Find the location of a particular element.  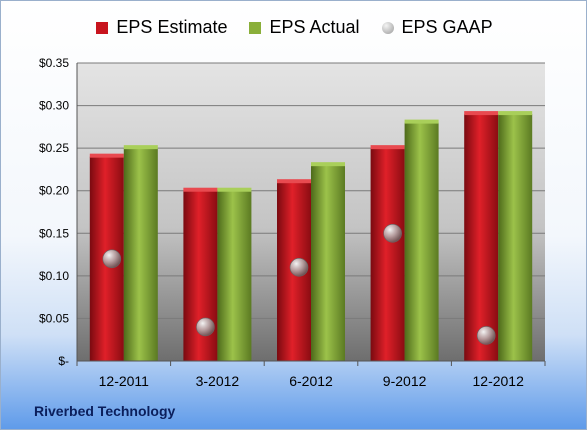

legend-label-actual: EPS Actual is located at coordinates (314, 27).